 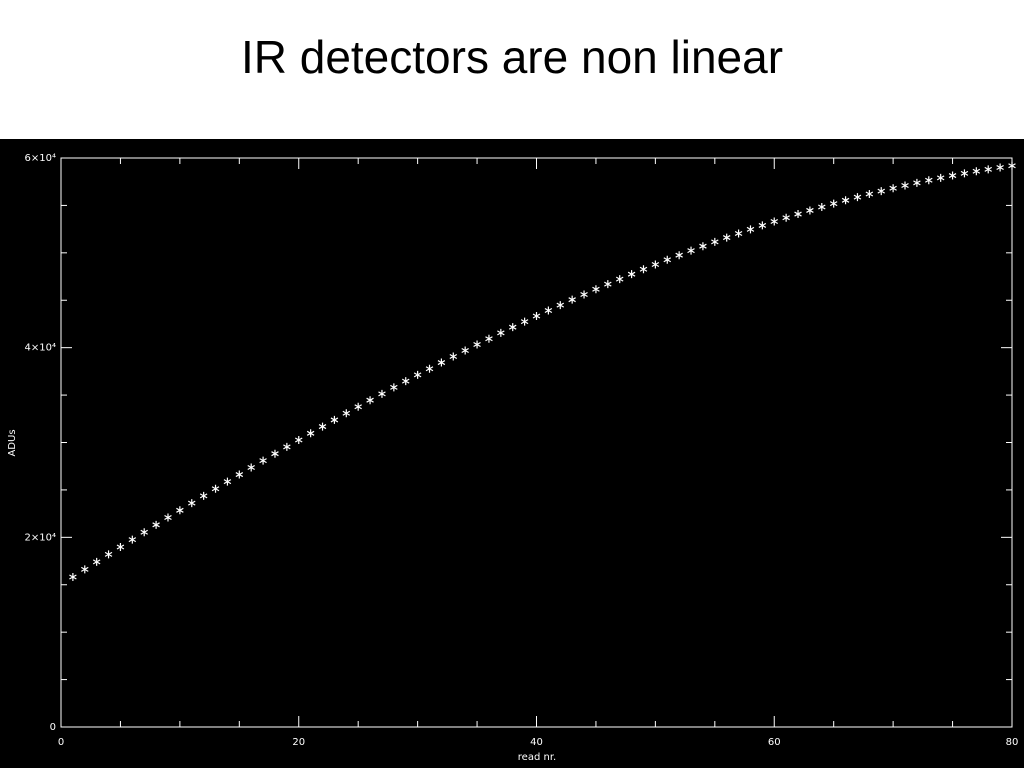 I want to click on x-tick-label: 60, so click(x=774, y=742).